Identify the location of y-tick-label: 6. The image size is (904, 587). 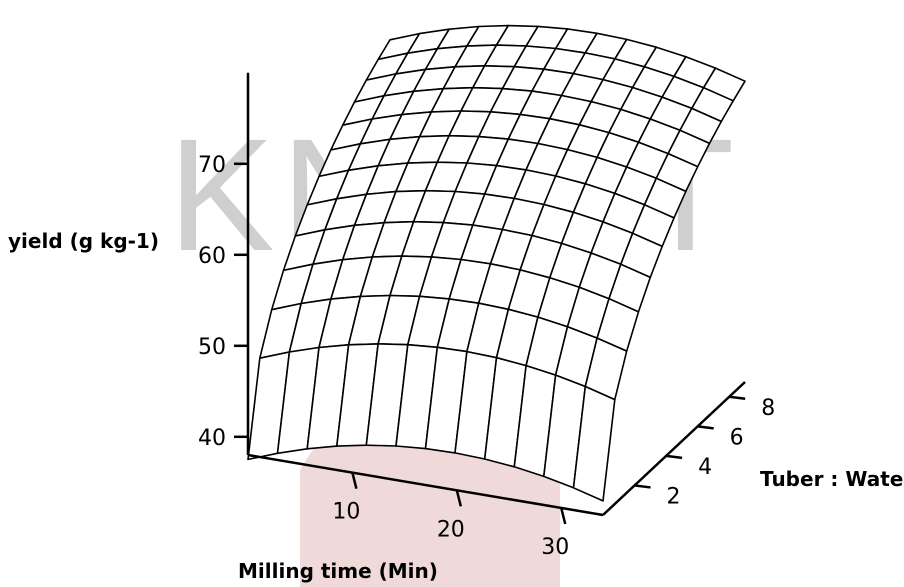
(737, 437).